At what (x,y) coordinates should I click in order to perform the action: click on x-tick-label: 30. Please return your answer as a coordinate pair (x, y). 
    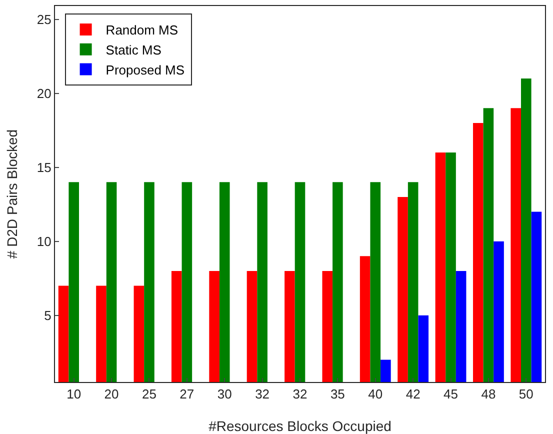
    Looking at the image, I should click on (224, 394).